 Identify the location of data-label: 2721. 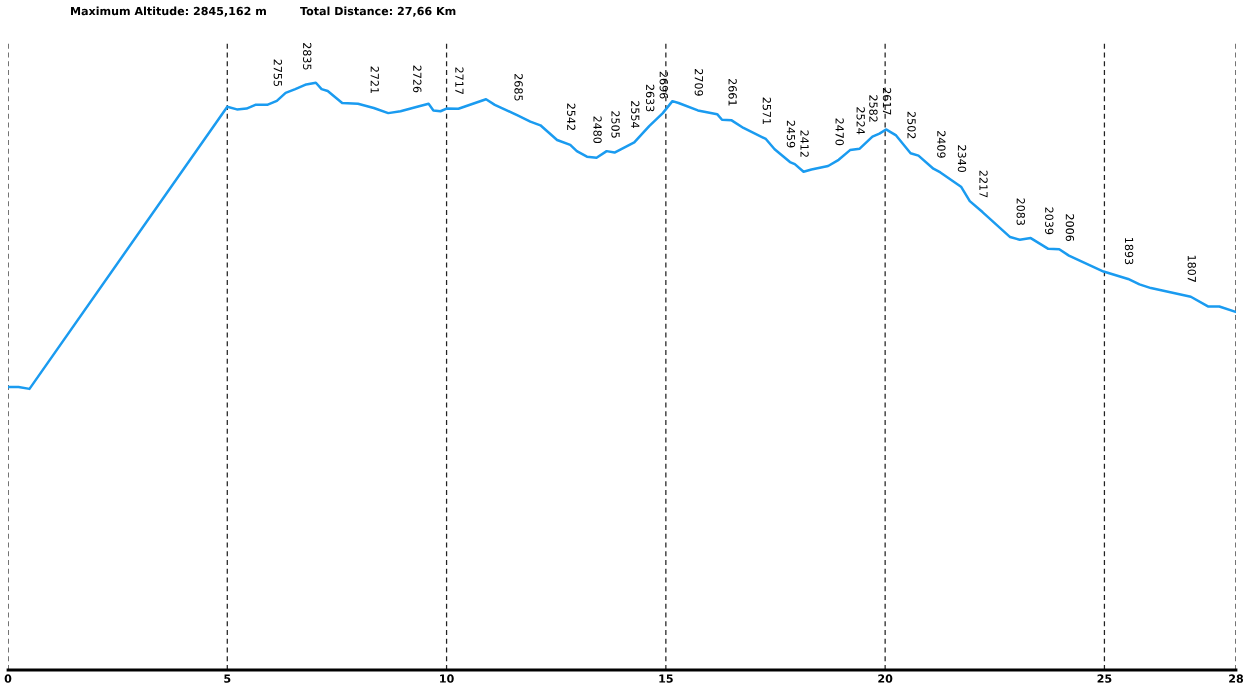
(374, 80).